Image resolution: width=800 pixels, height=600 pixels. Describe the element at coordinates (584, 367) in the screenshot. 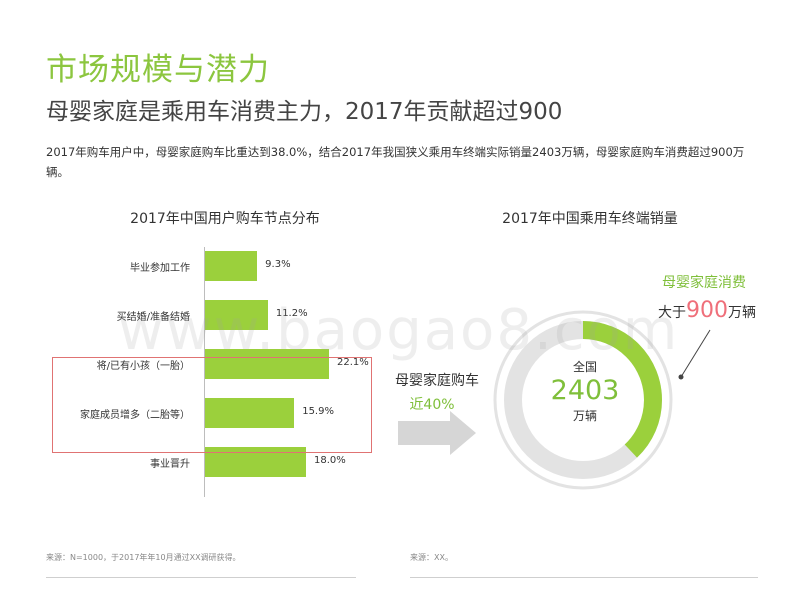

I see `donut-center-label: 全国` at that location.